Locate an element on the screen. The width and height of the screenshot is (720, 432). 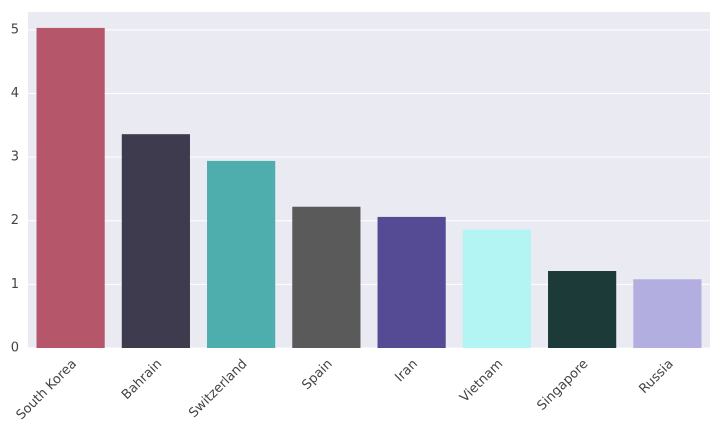
x-tick-label: South Korea is located at coordinates (47, 390).